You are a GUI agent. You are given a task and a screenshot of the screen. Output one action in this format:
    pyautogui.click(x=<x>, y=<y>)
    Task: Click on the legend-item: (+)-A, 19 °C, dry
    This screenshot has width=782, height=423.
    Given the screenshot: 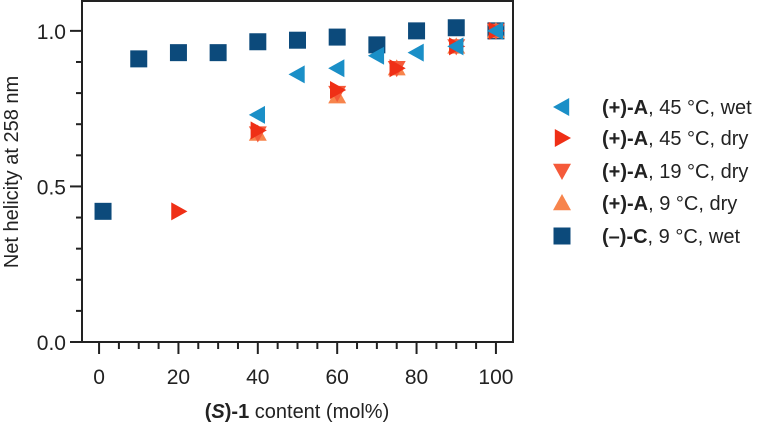 What is the action you would take?
    pyautogui.click(x=650, y=172)
    